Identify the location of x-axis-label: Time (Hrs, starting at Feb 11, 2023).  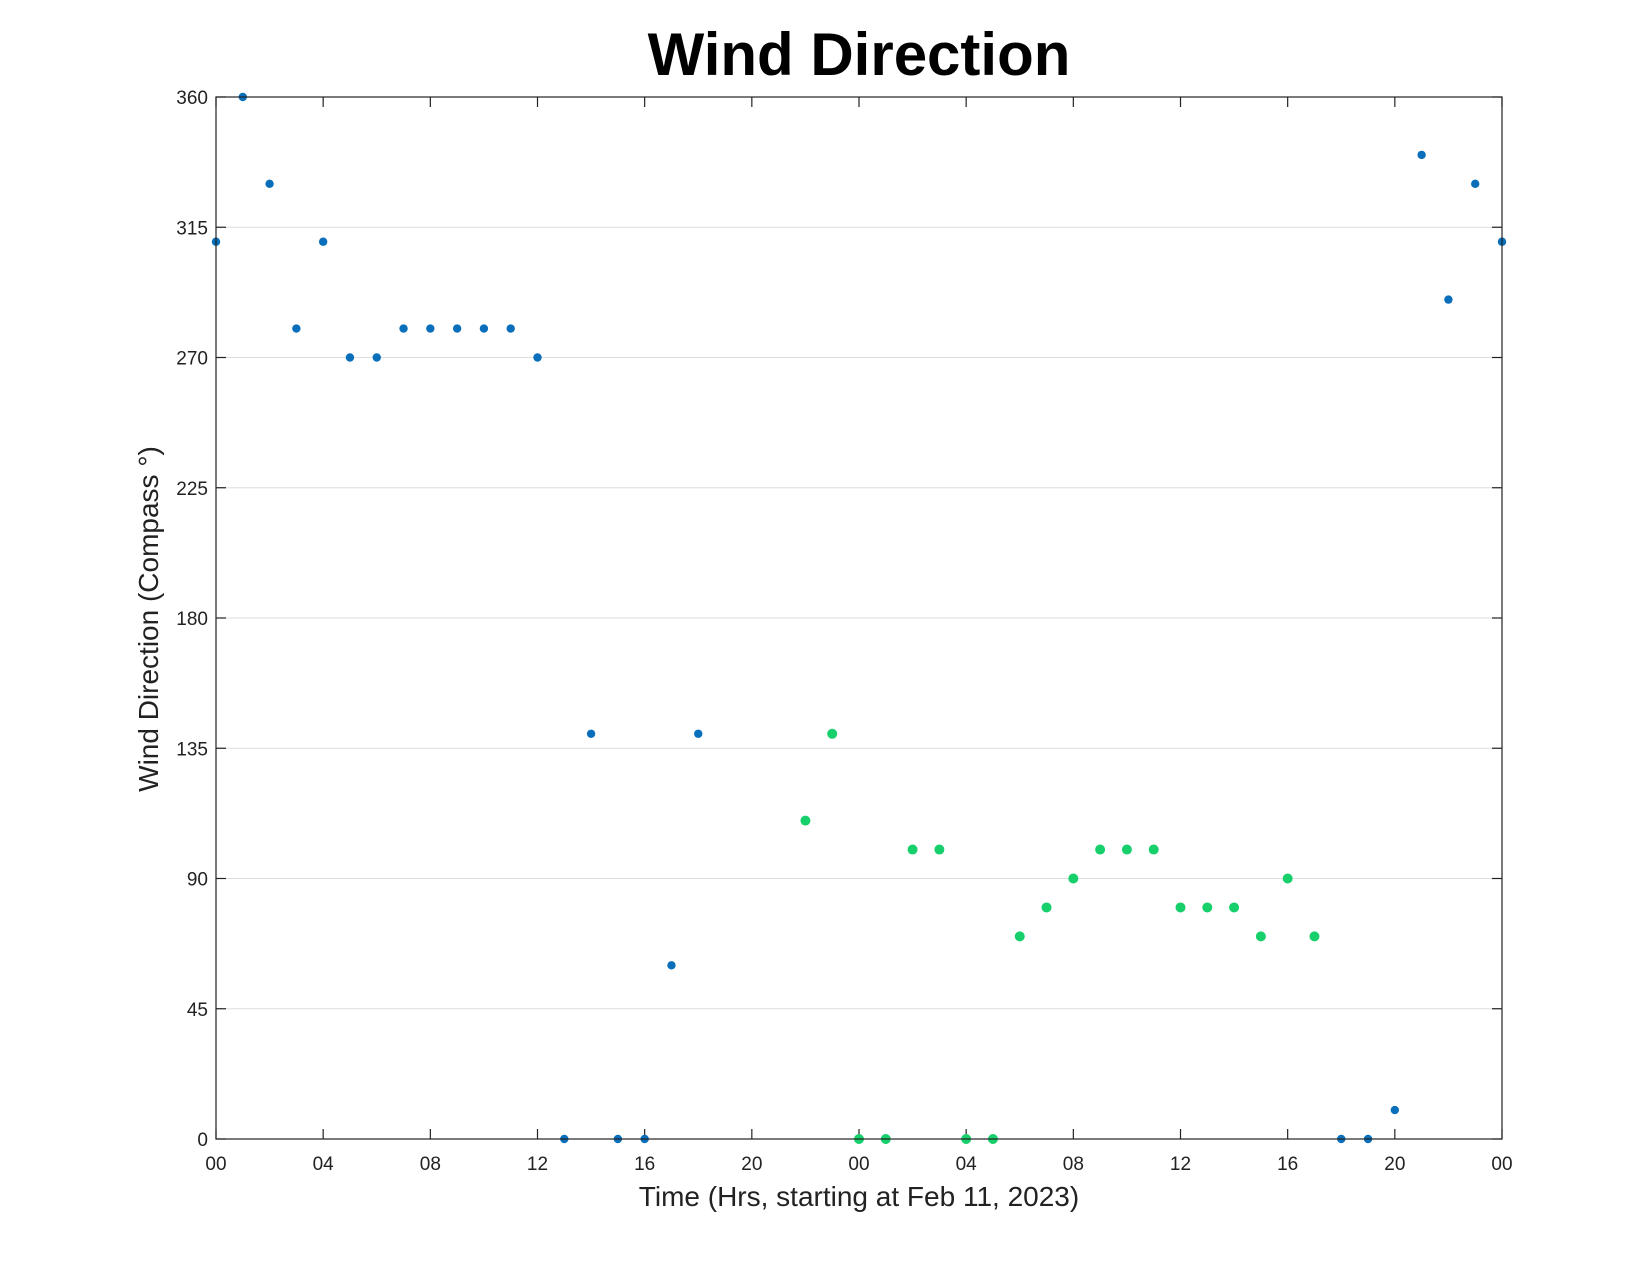
(859, 1196).